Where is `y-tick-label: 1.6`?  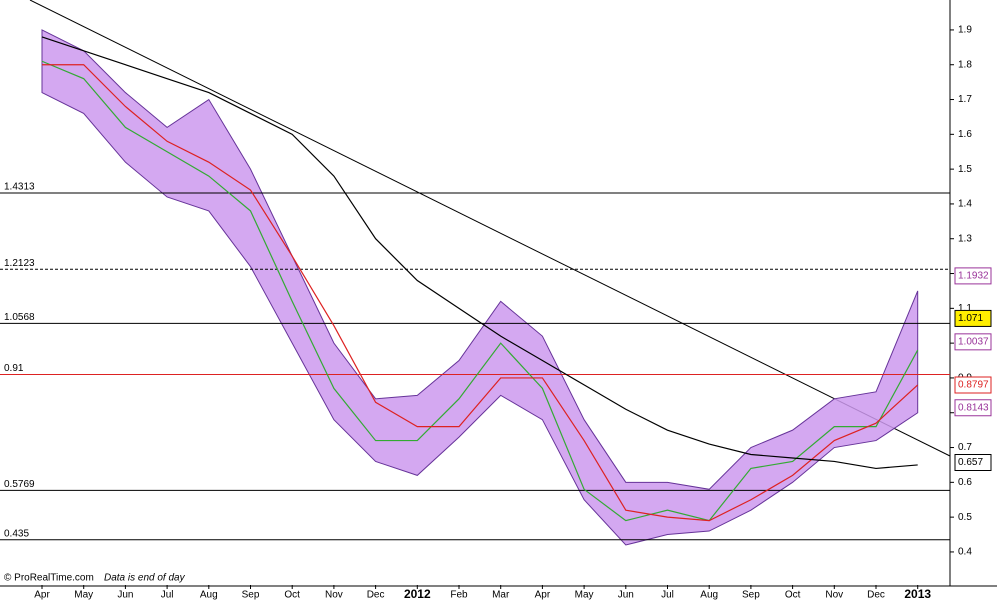 y-tick-label: 1.6 is located at coordinates (965, 134).